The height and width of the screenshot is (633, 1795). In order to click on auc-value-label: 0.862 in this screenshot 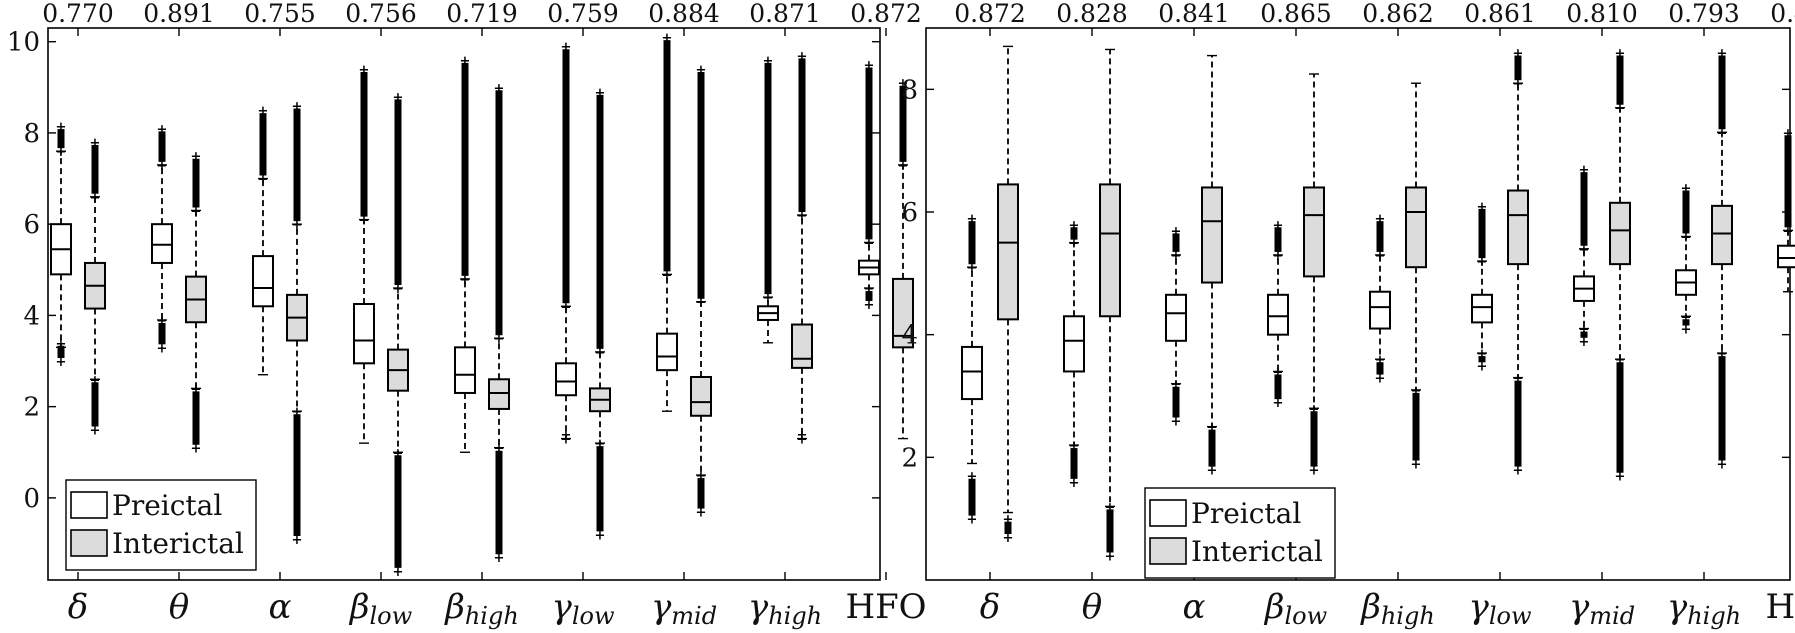, I will do `click(1398, 14)`.